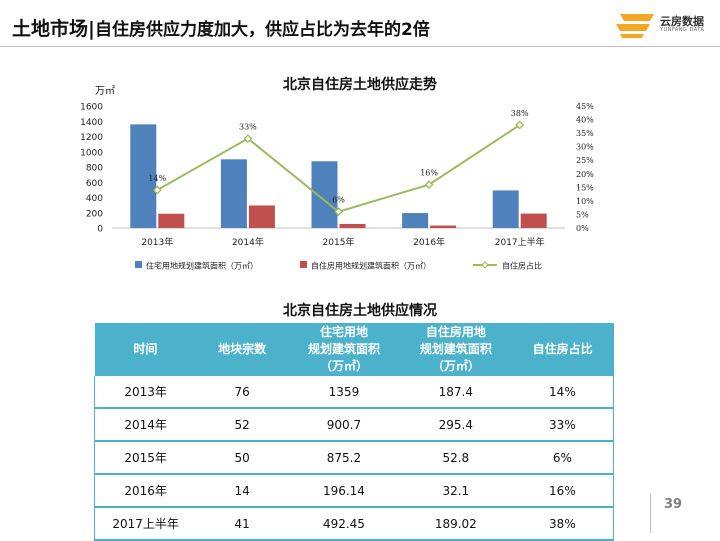 The height and width of the screenshot is (541, 720). What do you see at coordinates (242, 524) in the screenshot?
I see `table-cell: 41` at bounding box center [242, 524].